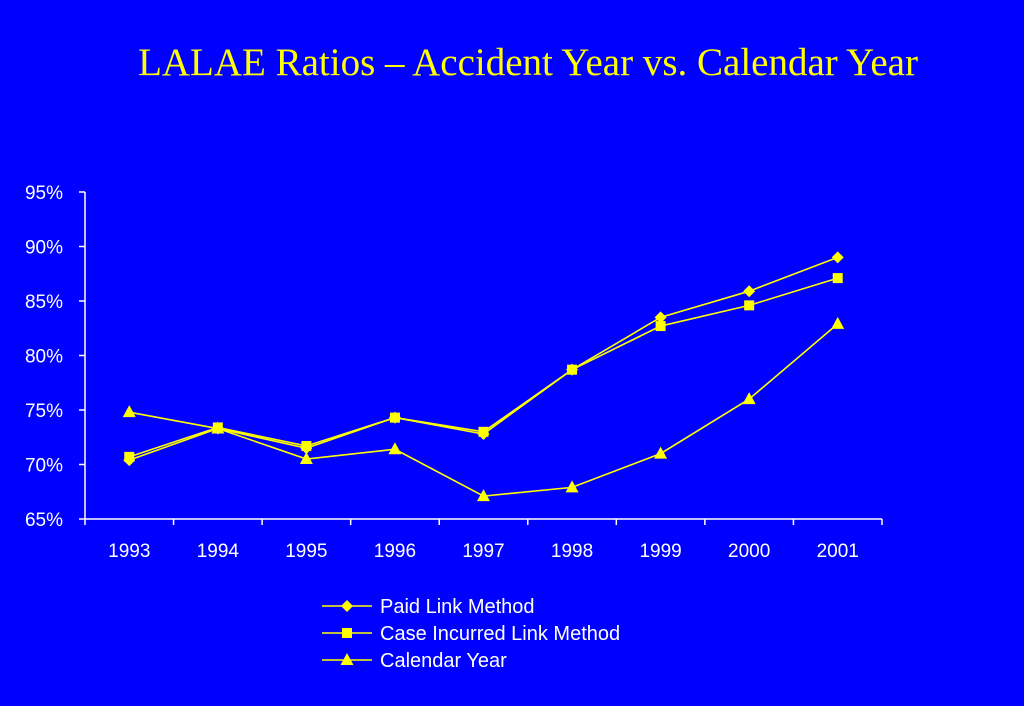  What do you see at coordinates (443, 661) in the screenshot?
I see `legend-label-calendar-year: Calendar Year` at bounding box center [443, 661].